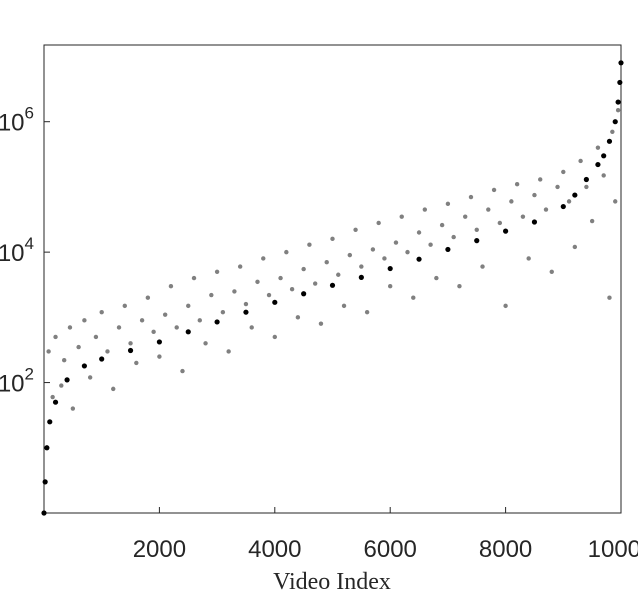 The width and height of the screenshot is (638, 599). What do you see at coordinates (505, 549) in the screenshot?
I see `x-tick-label: 8000` at bounding box center [505, 549].